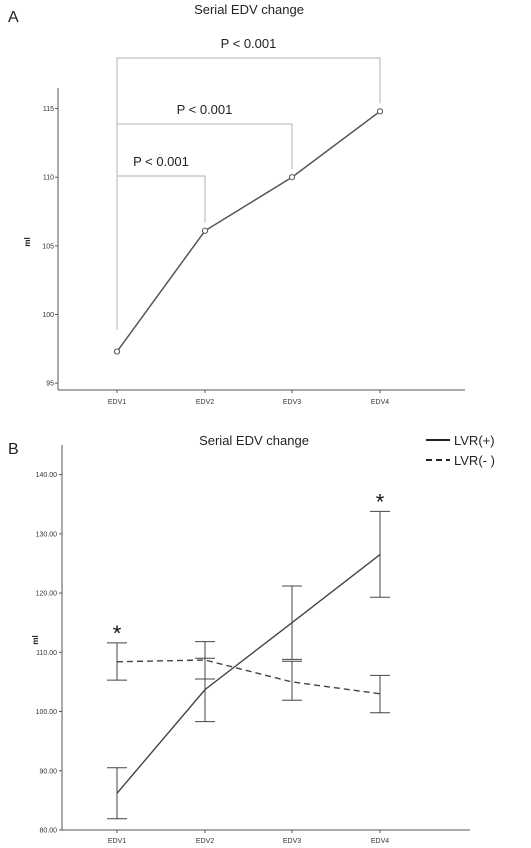 The height and width of the screenshot is (848, 531). What do you see at coordinates (48, 109) in the screenshot?
I see `y-tick-label: 115` at bounding box center [48, 109].